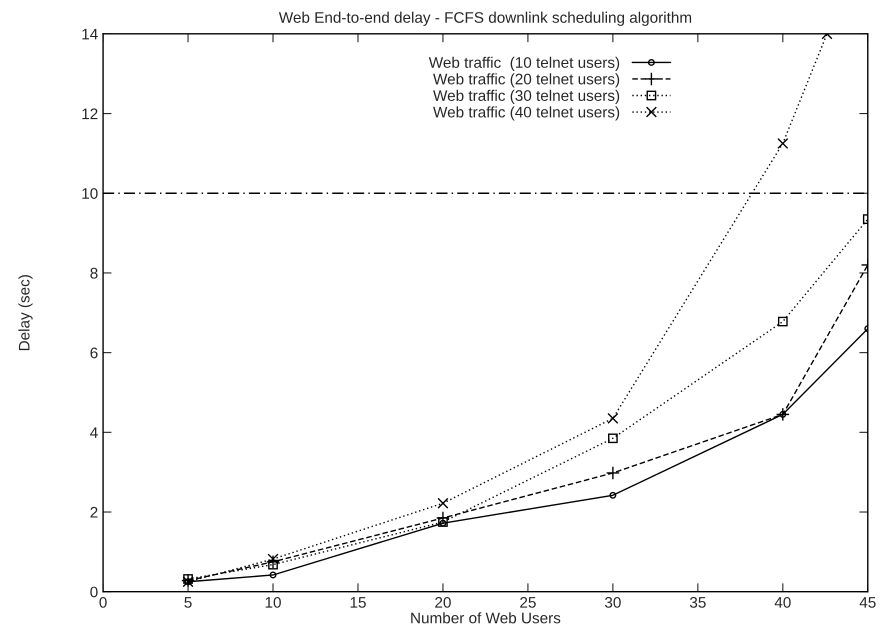 Image resolution: width=881 pixels, height=639 pixels. What do you see at coordinates (94, 353) in the screenshot?
I see `y-tick-label: 6` at bounding box center [94, 353].